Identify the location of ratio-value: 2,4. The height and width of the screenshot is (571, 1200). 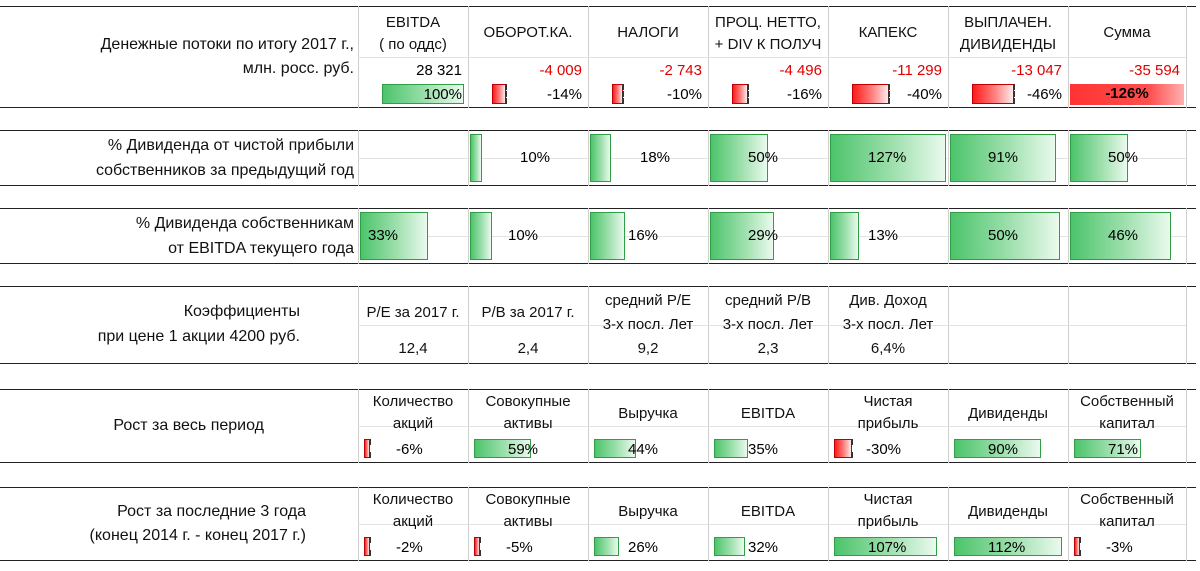
(528, 348).